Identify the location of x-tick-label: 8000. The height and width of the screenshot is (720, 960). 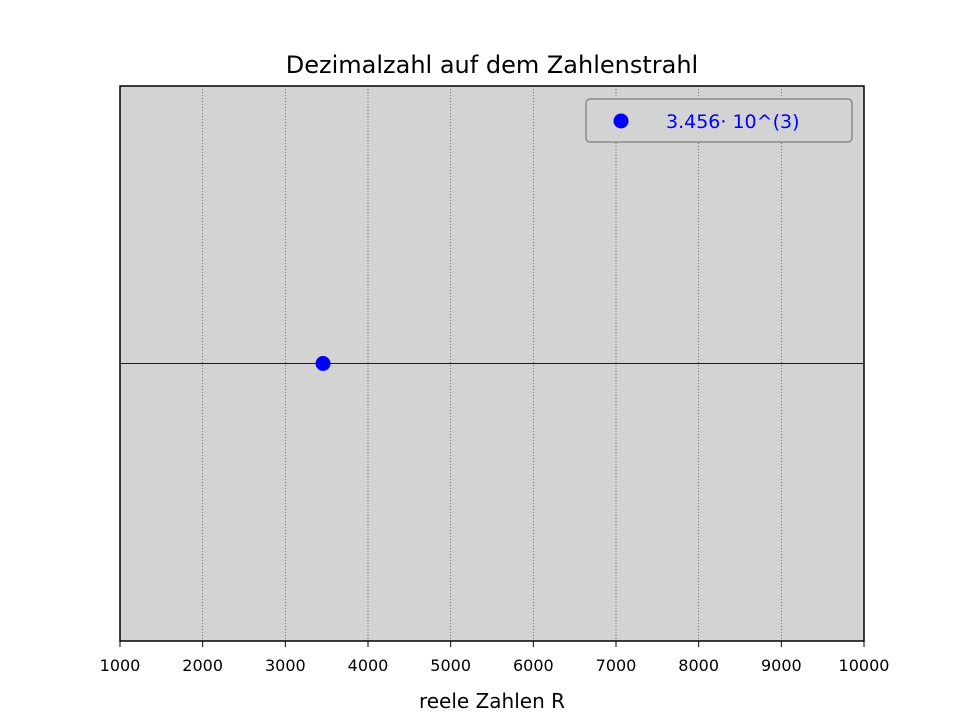
(698, 665).